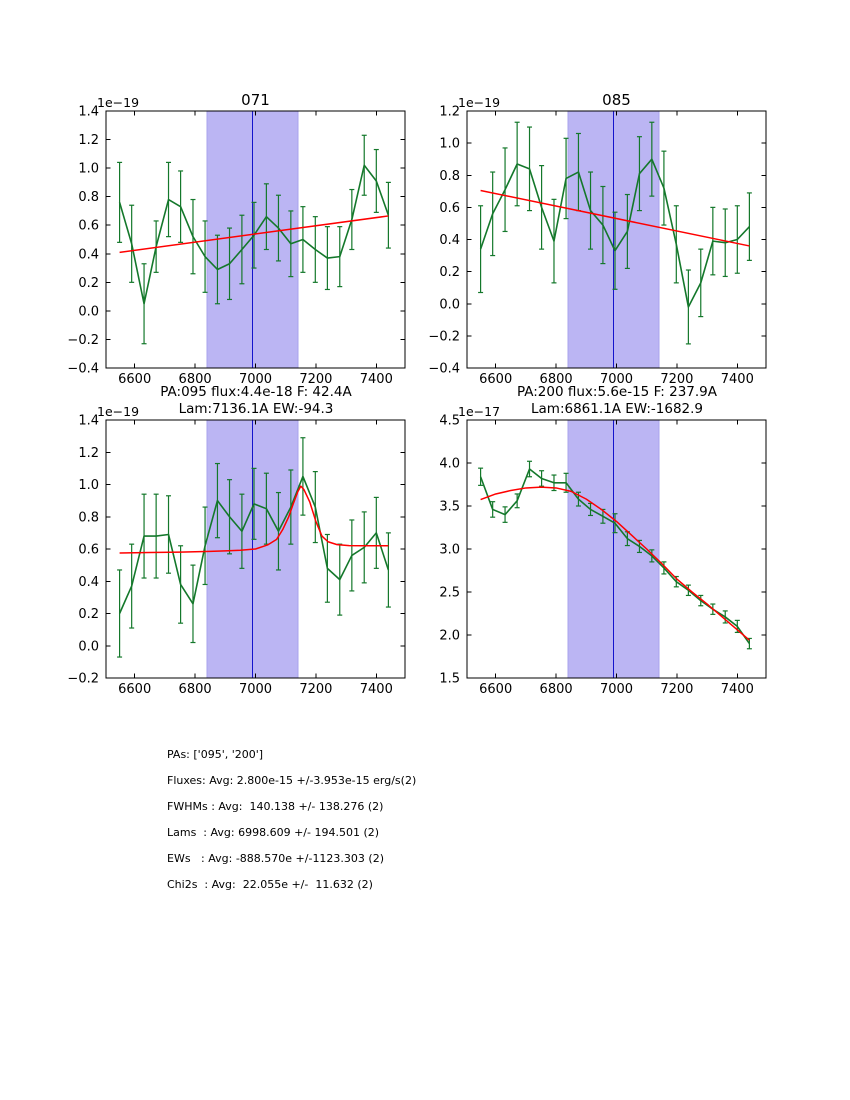  Describe the element at coordinates (617, 392) in the screenshot. I see `caption-pa200-line1: PA:200 flux:5.6e-15 F: 237.9A` at that location.